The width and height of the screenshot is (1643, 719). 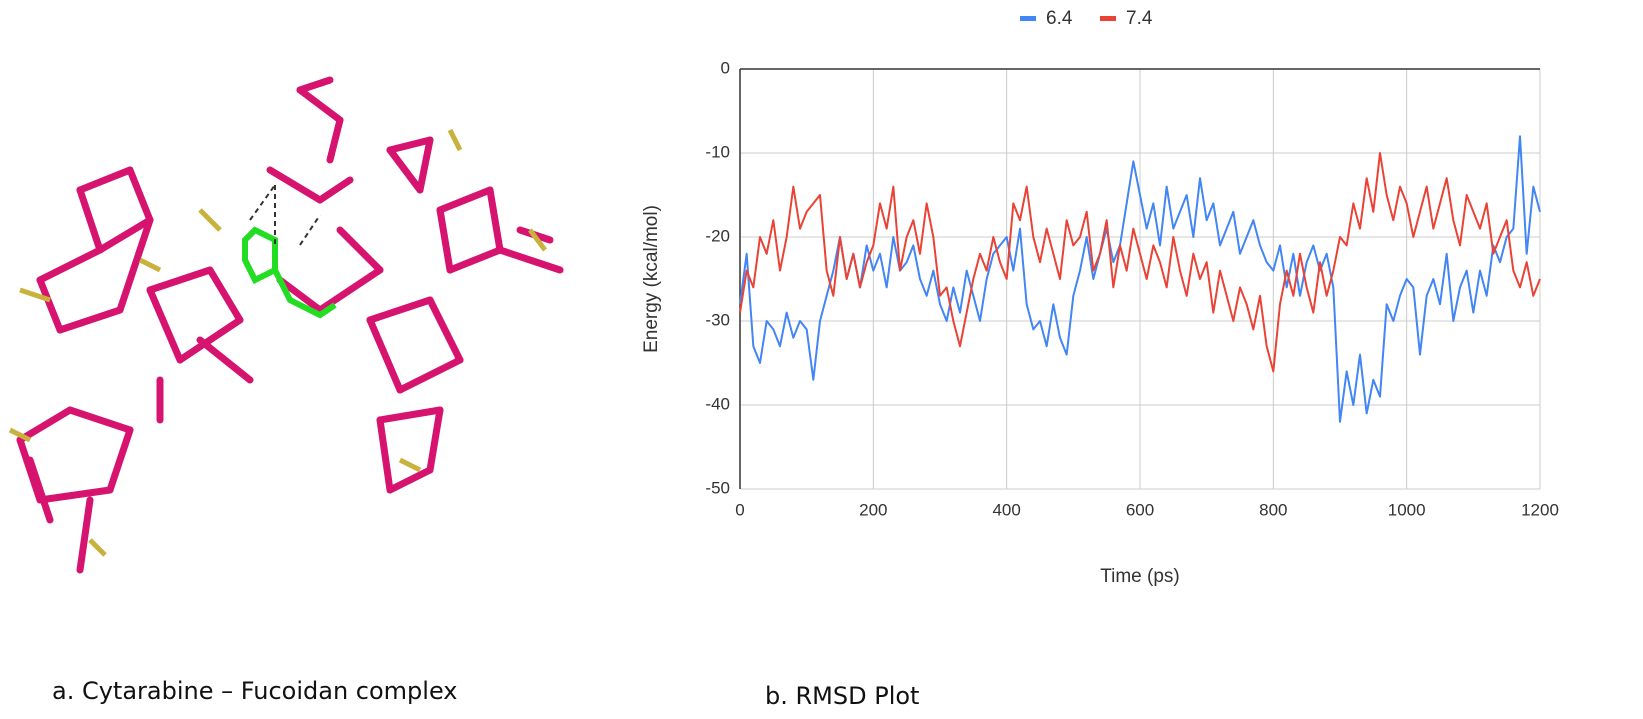 What do you see at coordinates (717, 487) in the screenshot?
I see `y-tick-label: -50` at bounding box center [717, 487].